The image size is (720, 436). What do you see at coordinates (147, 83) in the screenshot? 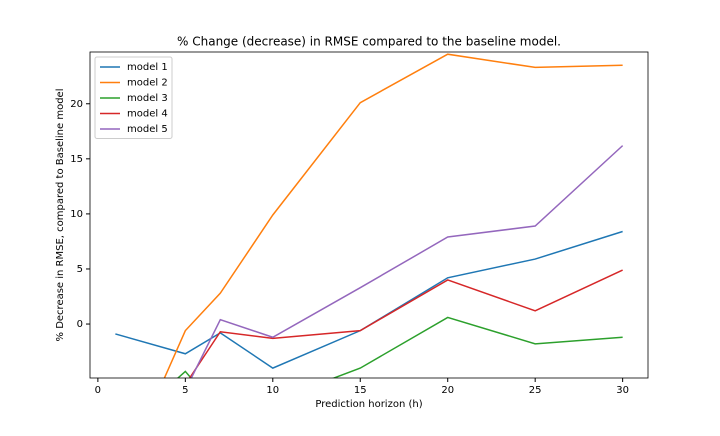
I see `legend-label: model 2` at bounding box center [147, 83].